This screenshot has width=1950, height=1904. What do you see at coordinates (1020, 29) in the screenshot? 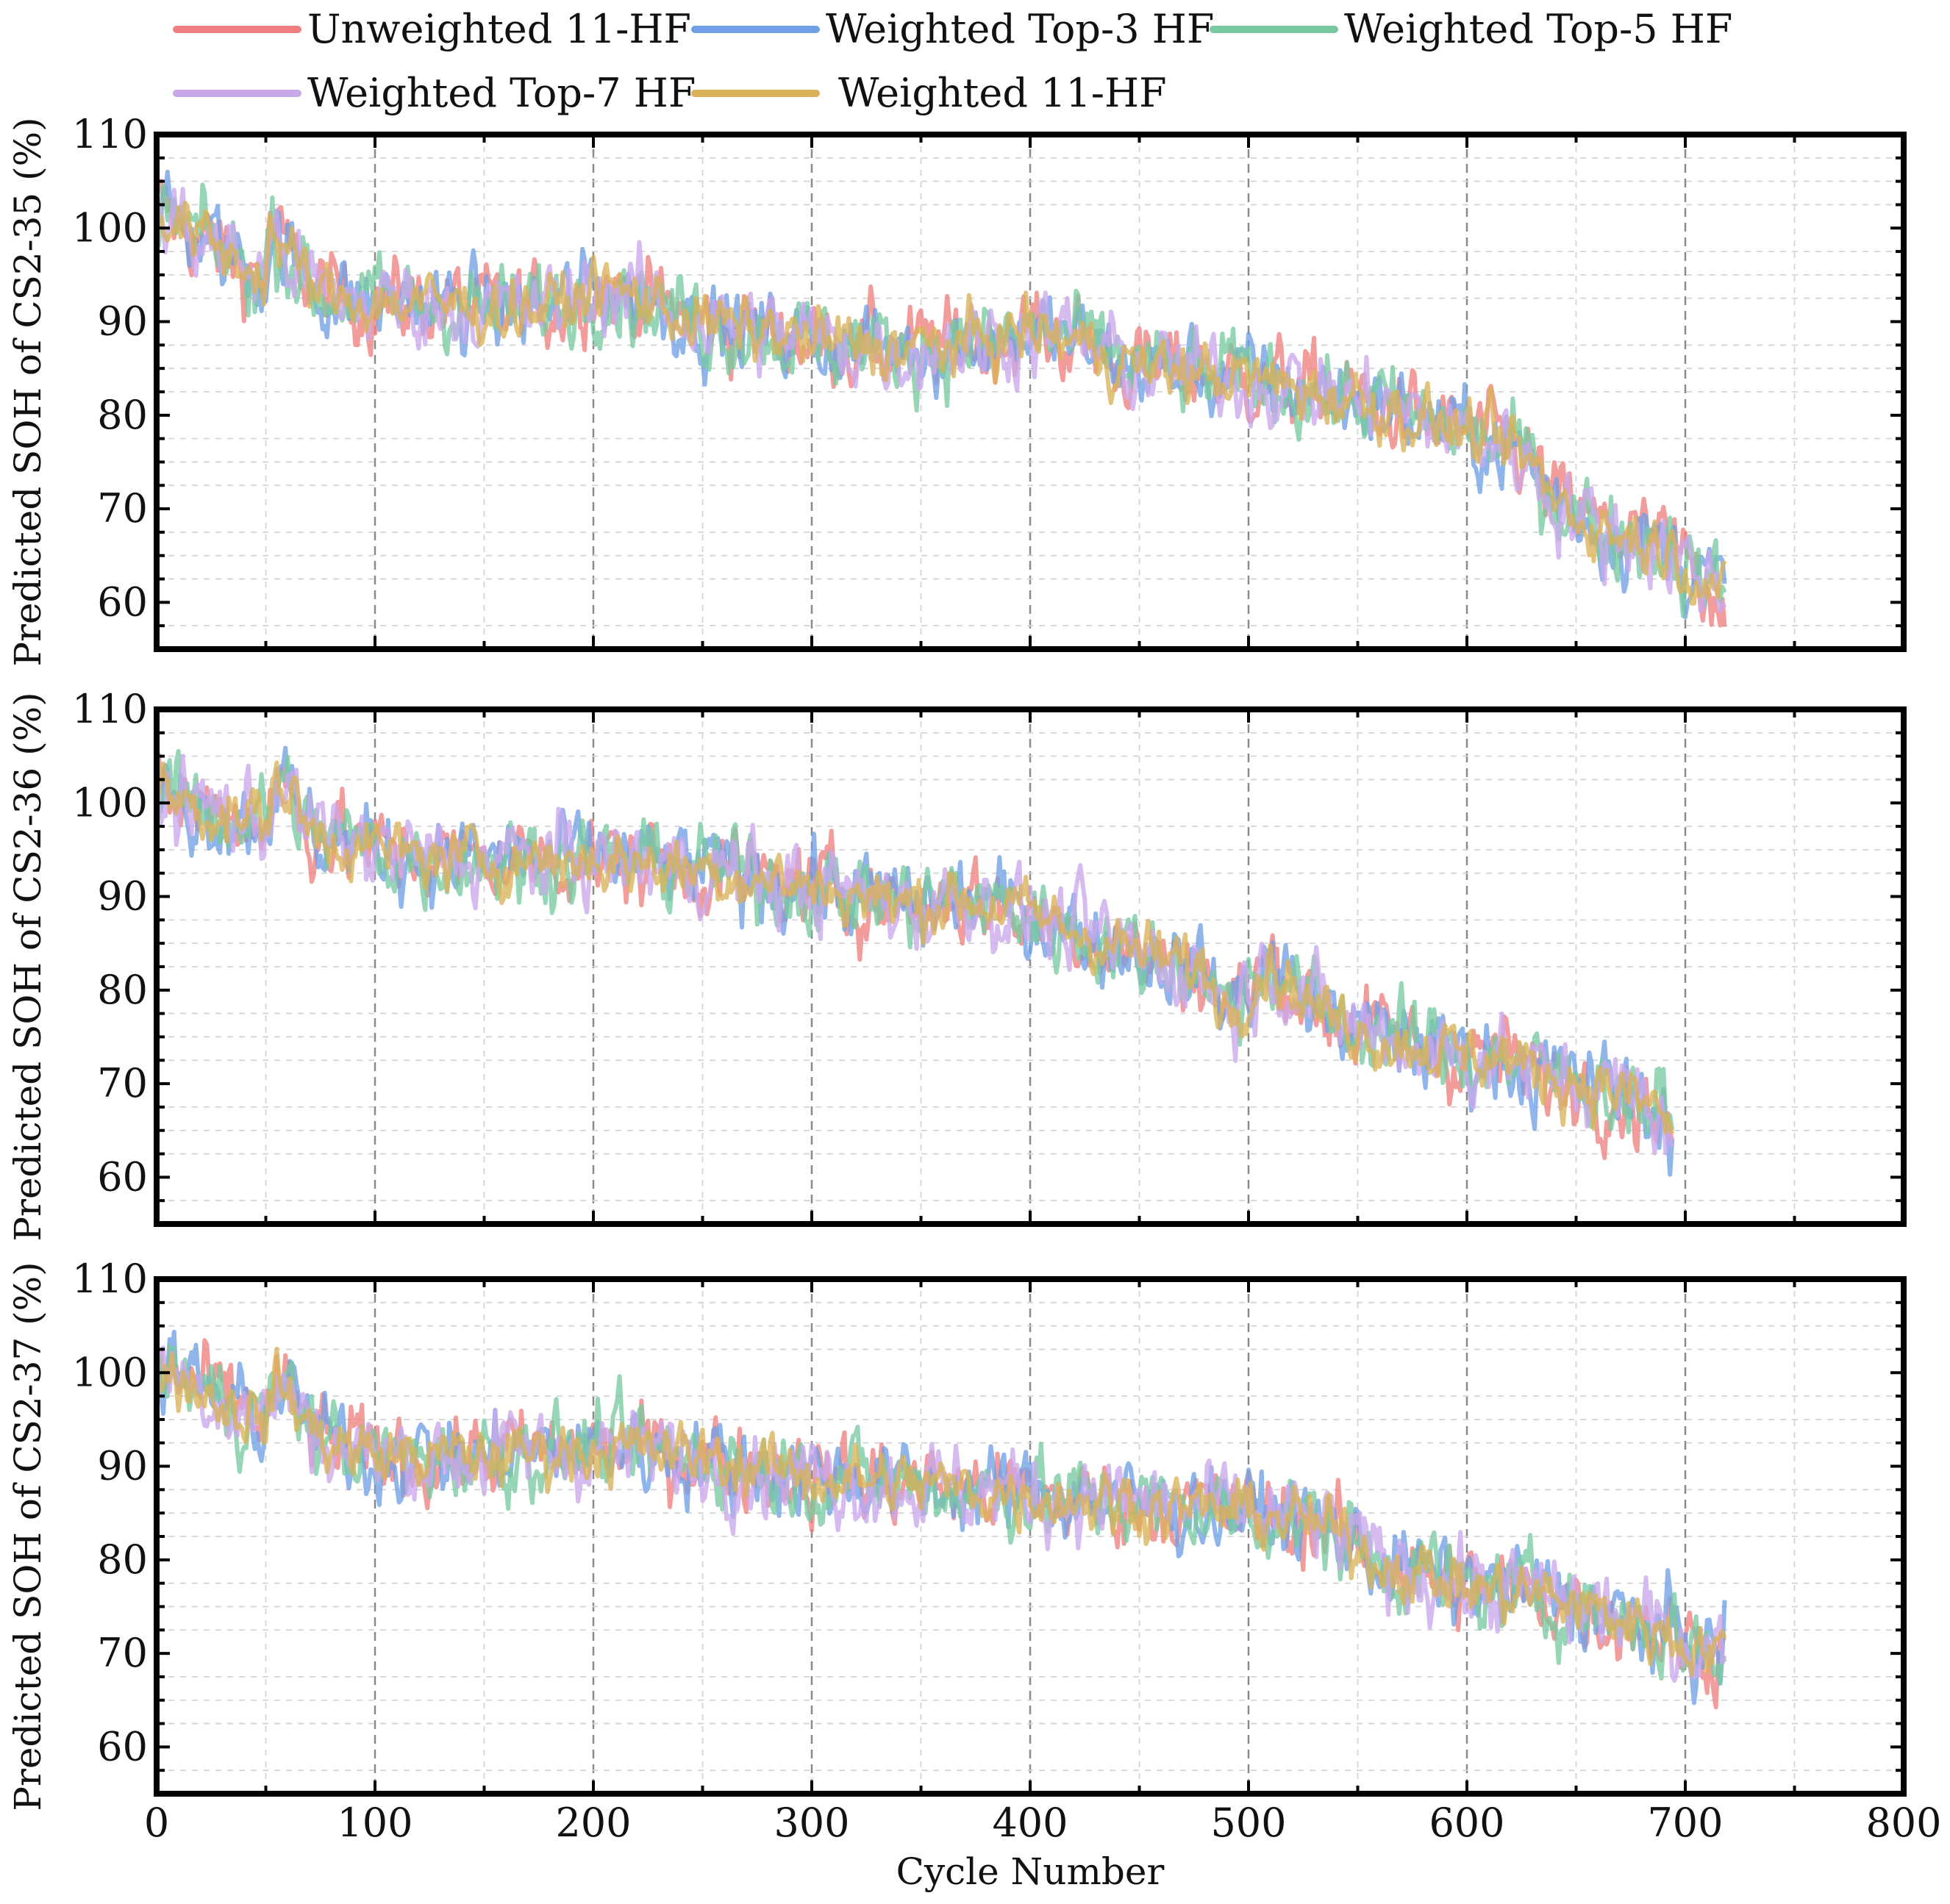
I see `legend-label-weighted-top3-hf: Weighted Top-3 HF` at bounding box center [1020, 29].